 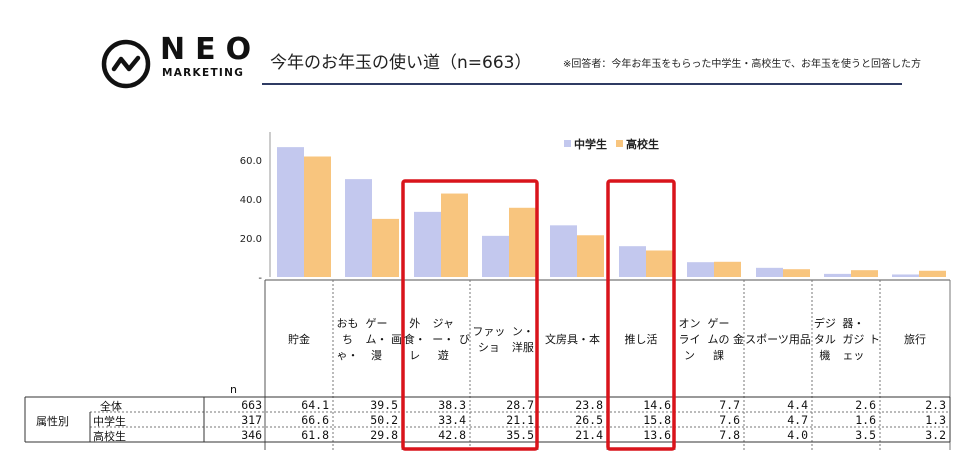 What do you see at coordinates (251, 420) in the screenshot?
I see `table-n-value: 317` at bounding box center [251, 420].